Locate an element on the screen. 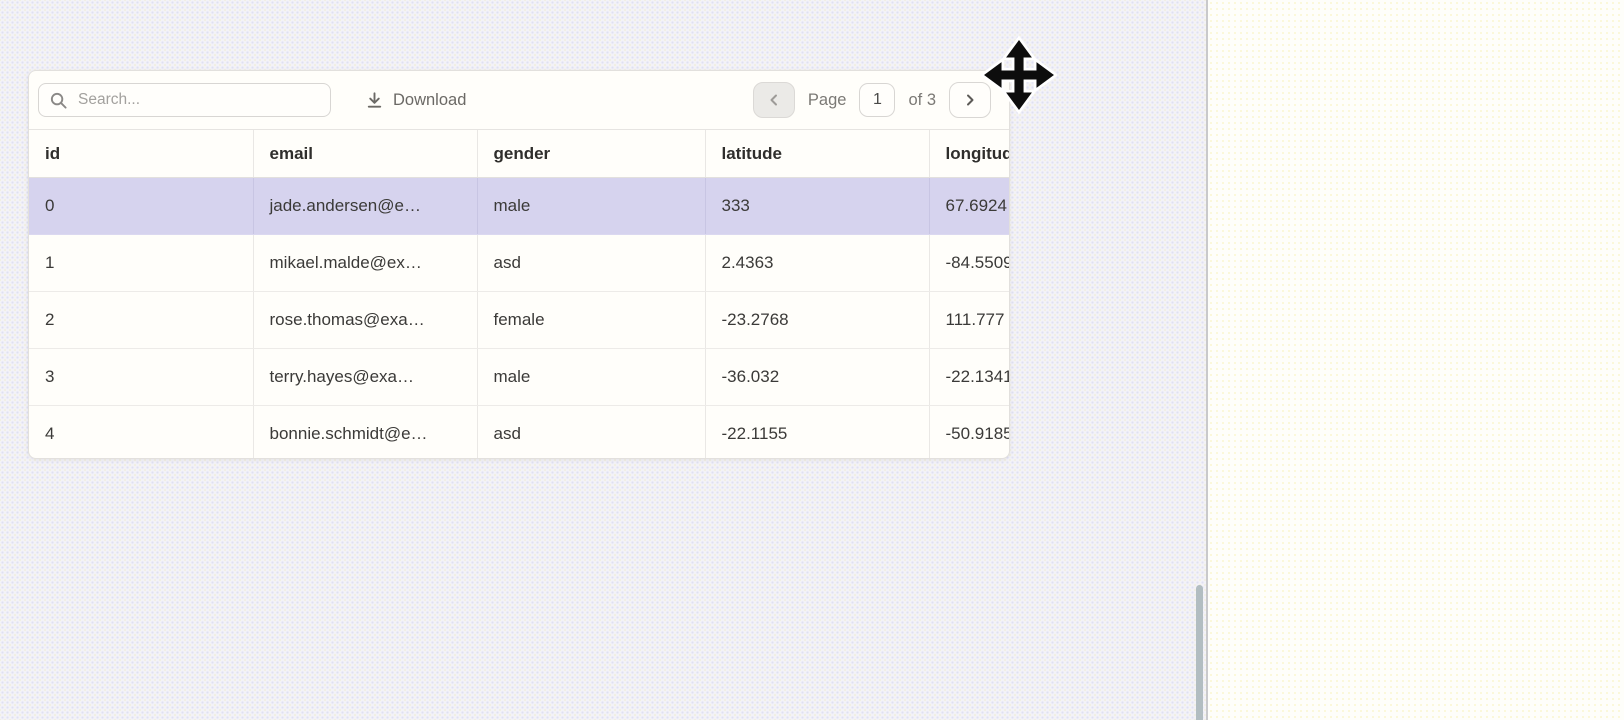 This screenshot has width=1624, height=720. cell-id: 2 is located at coordinates (141, 320).